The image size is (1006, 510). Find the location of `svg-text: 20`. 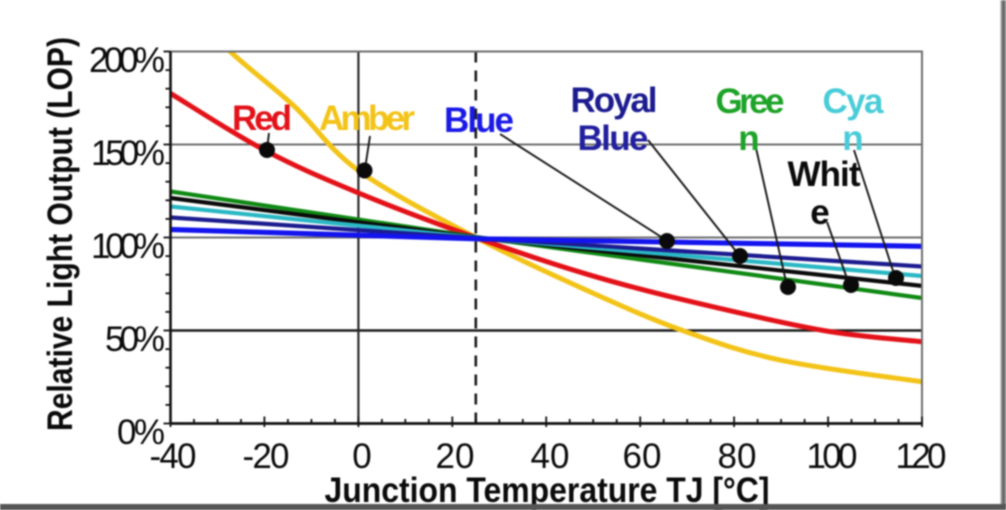

svg-text: 20 is located at coordinates (455, 456).